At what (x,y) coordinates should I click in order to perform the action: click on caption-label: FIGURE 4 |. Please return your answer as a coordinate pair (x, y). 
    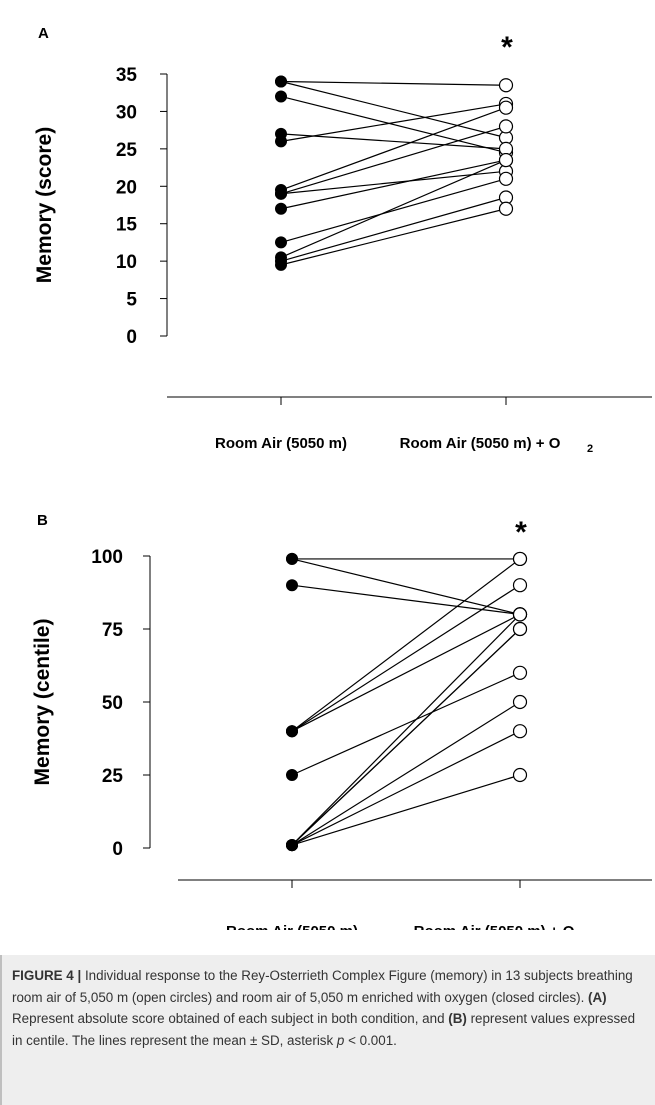
    Looking at the image, I should click on (47, 975).